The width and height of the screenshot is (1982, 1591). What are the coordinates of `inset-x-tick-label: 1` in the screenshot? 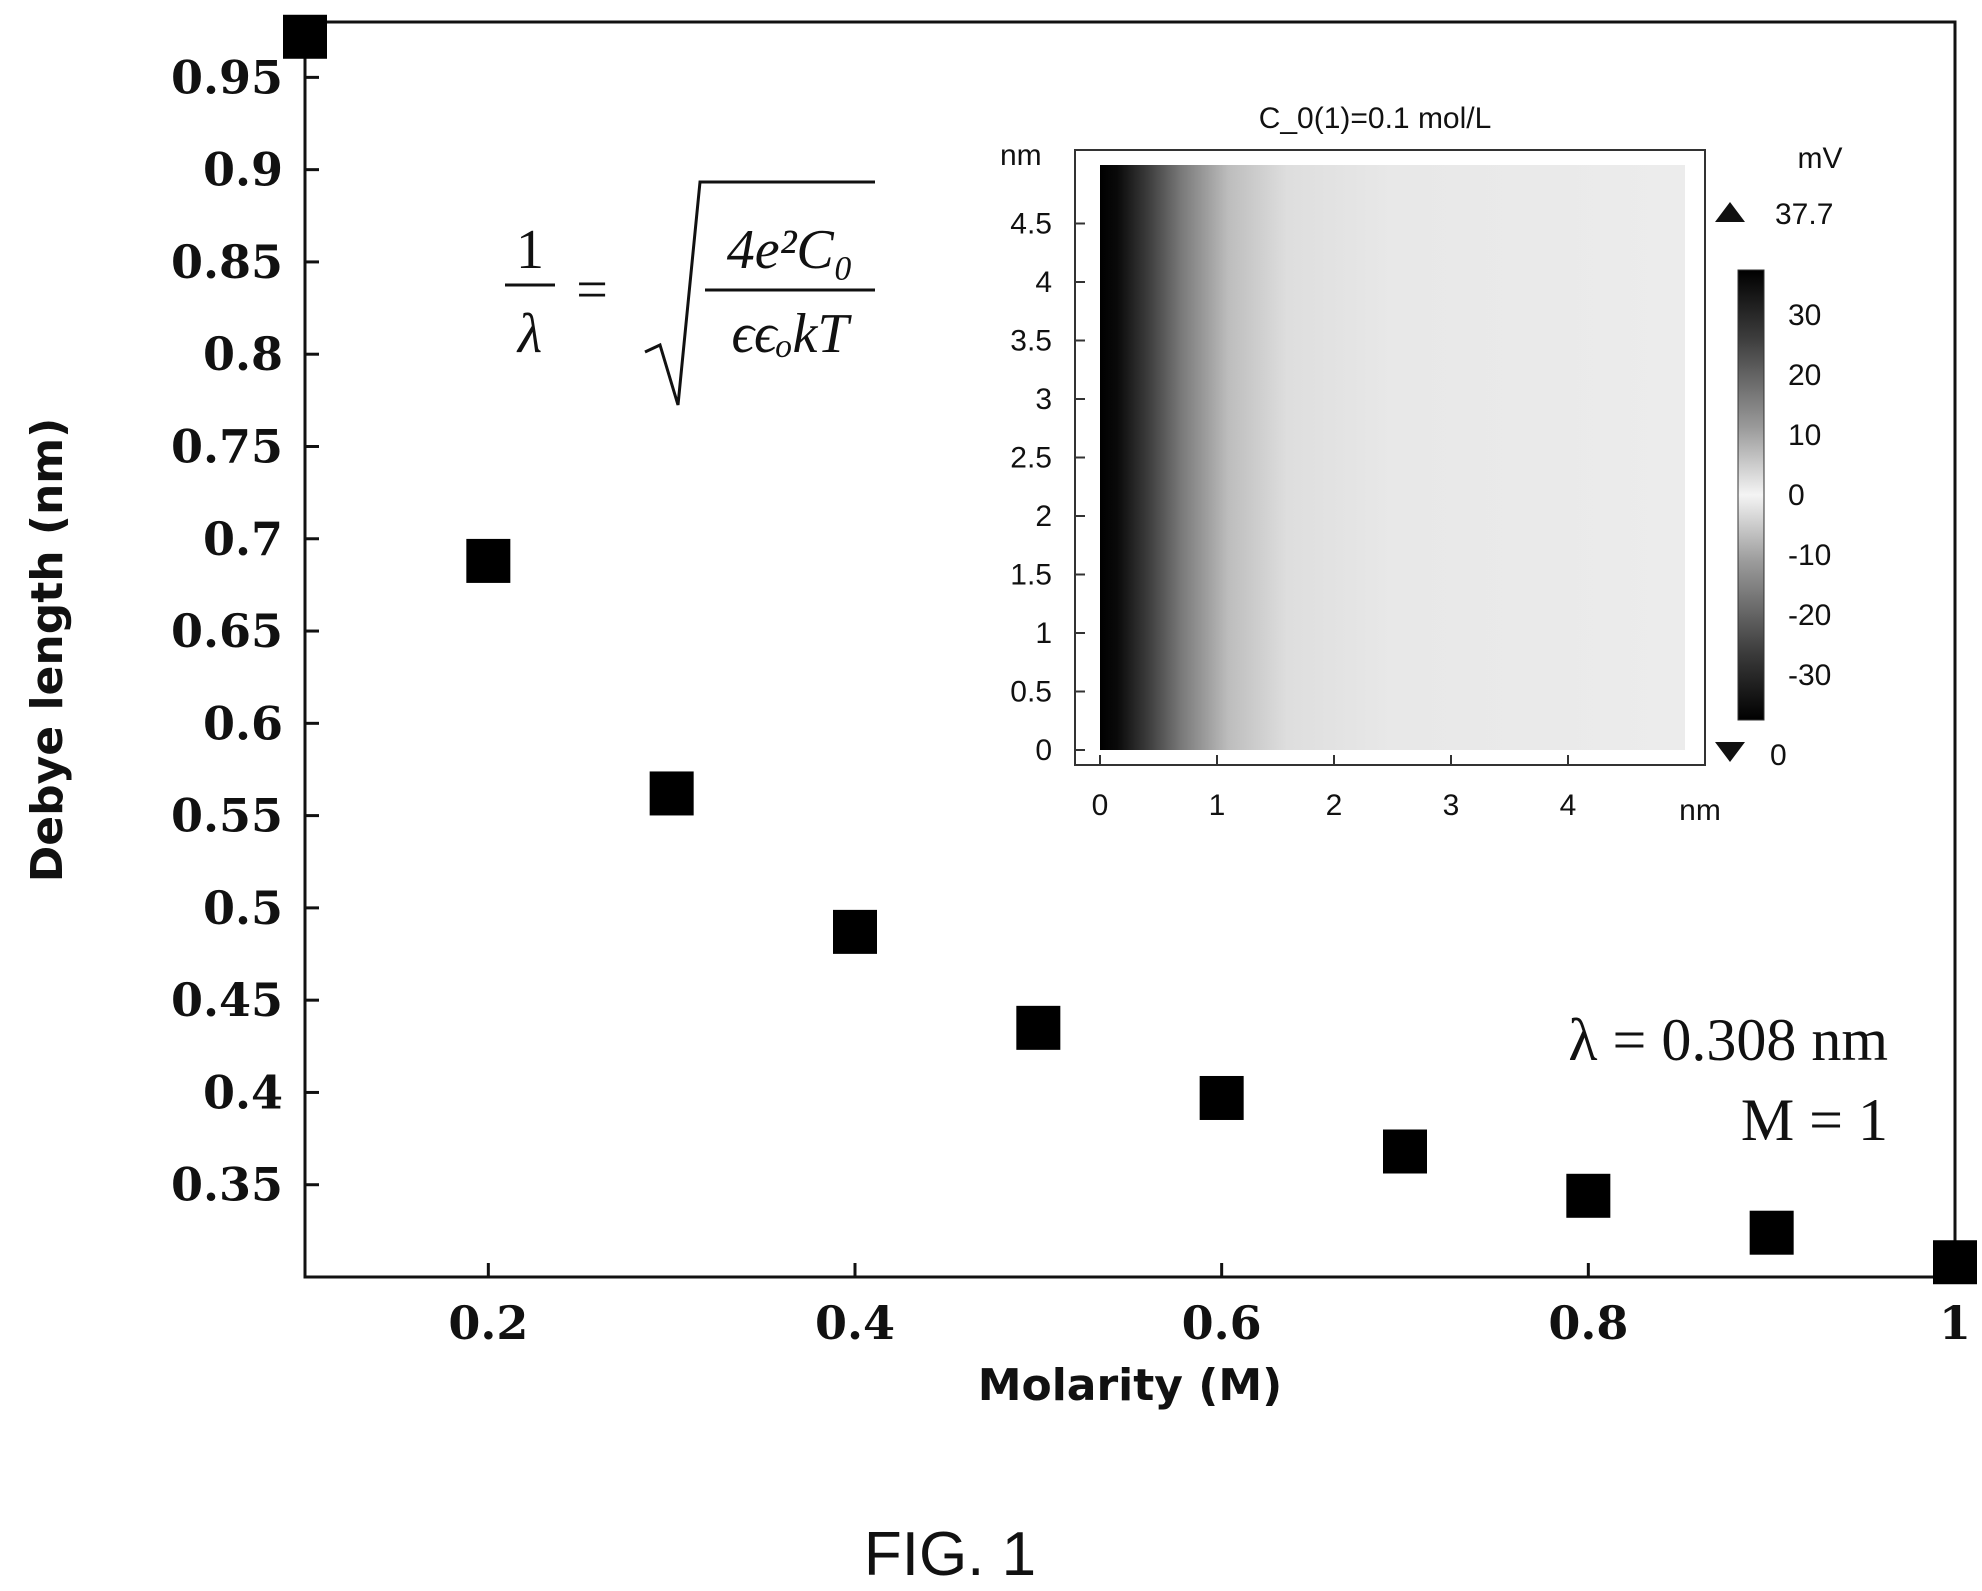 It's located at (1217, 805).